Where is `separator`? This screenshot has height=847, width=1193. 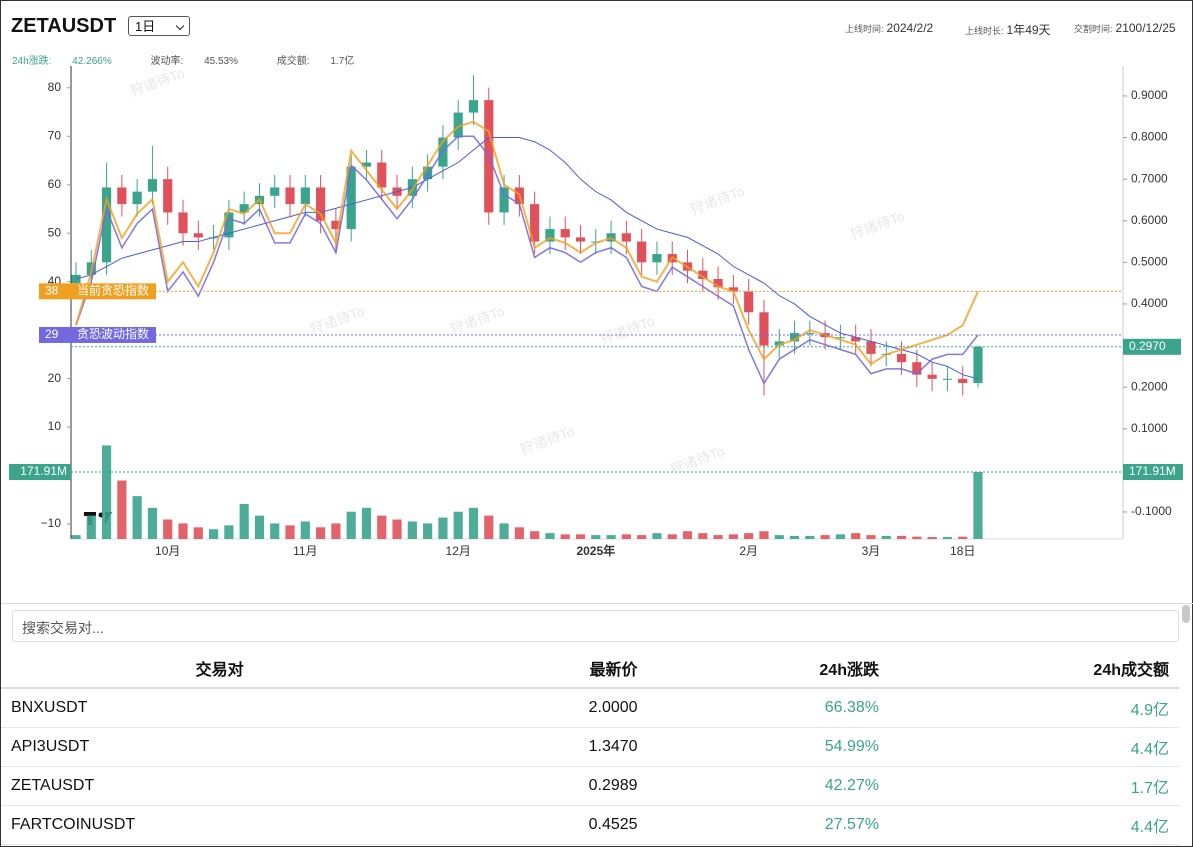
separator is located at coordinates (597, 603).